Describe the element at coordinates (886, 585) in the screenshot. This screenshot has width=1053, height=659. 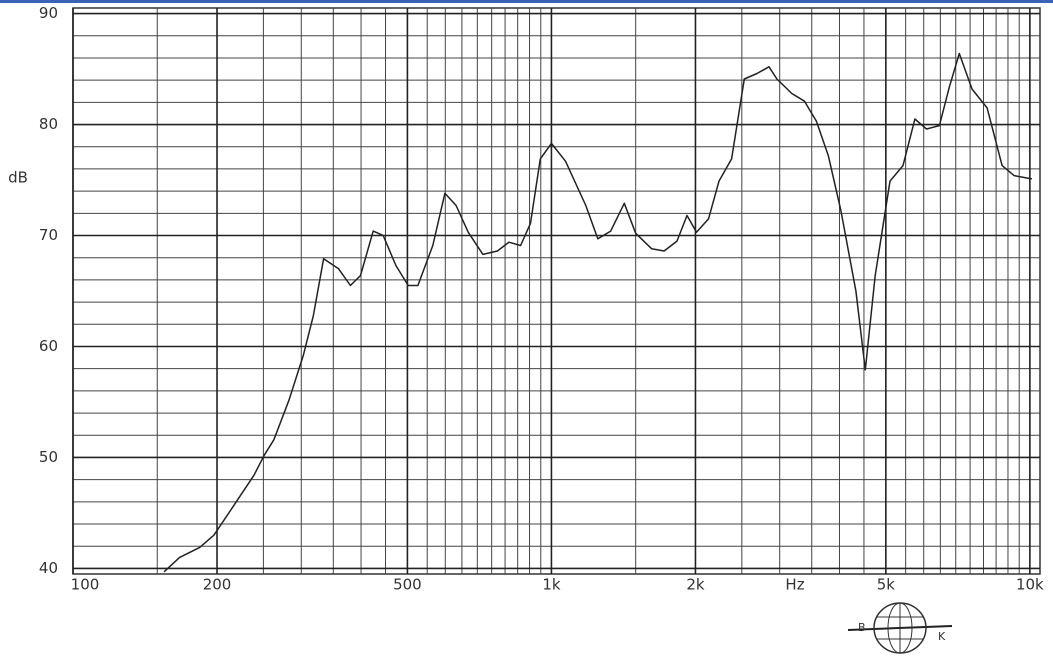
I see `x-tick-label: 5k` at that location.